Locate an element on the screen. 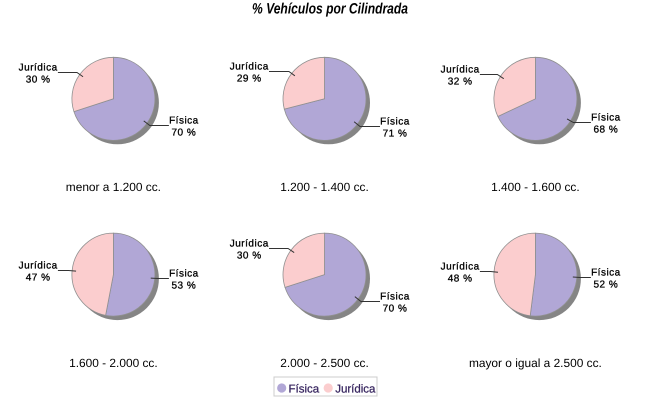 This screenshot has height=400, width=650. svg-text: % Vehículos por Cilindrada is located at coordinates (330, 8).